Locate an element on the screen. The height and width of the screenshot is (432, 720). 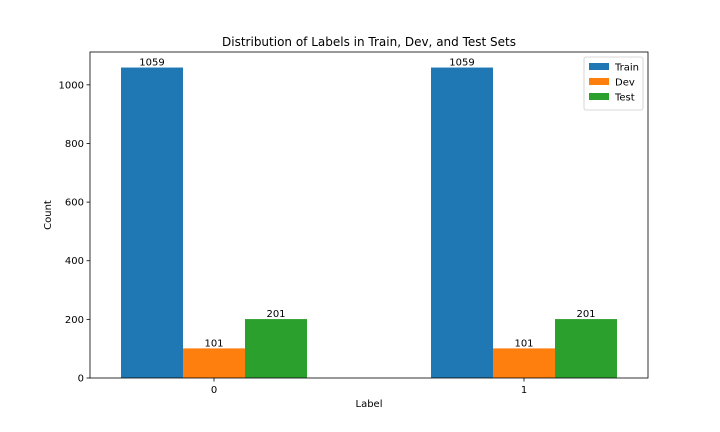
x-tick-label: 0 is located at coordinates (214, 390).